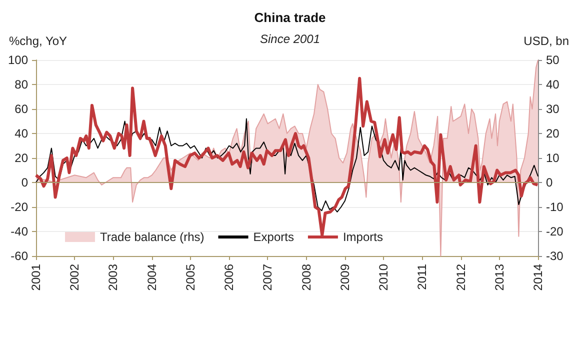 The height and width of the screenshot is (350, 580). I want to click on x-tick-label: 2004, so click(151, 277).